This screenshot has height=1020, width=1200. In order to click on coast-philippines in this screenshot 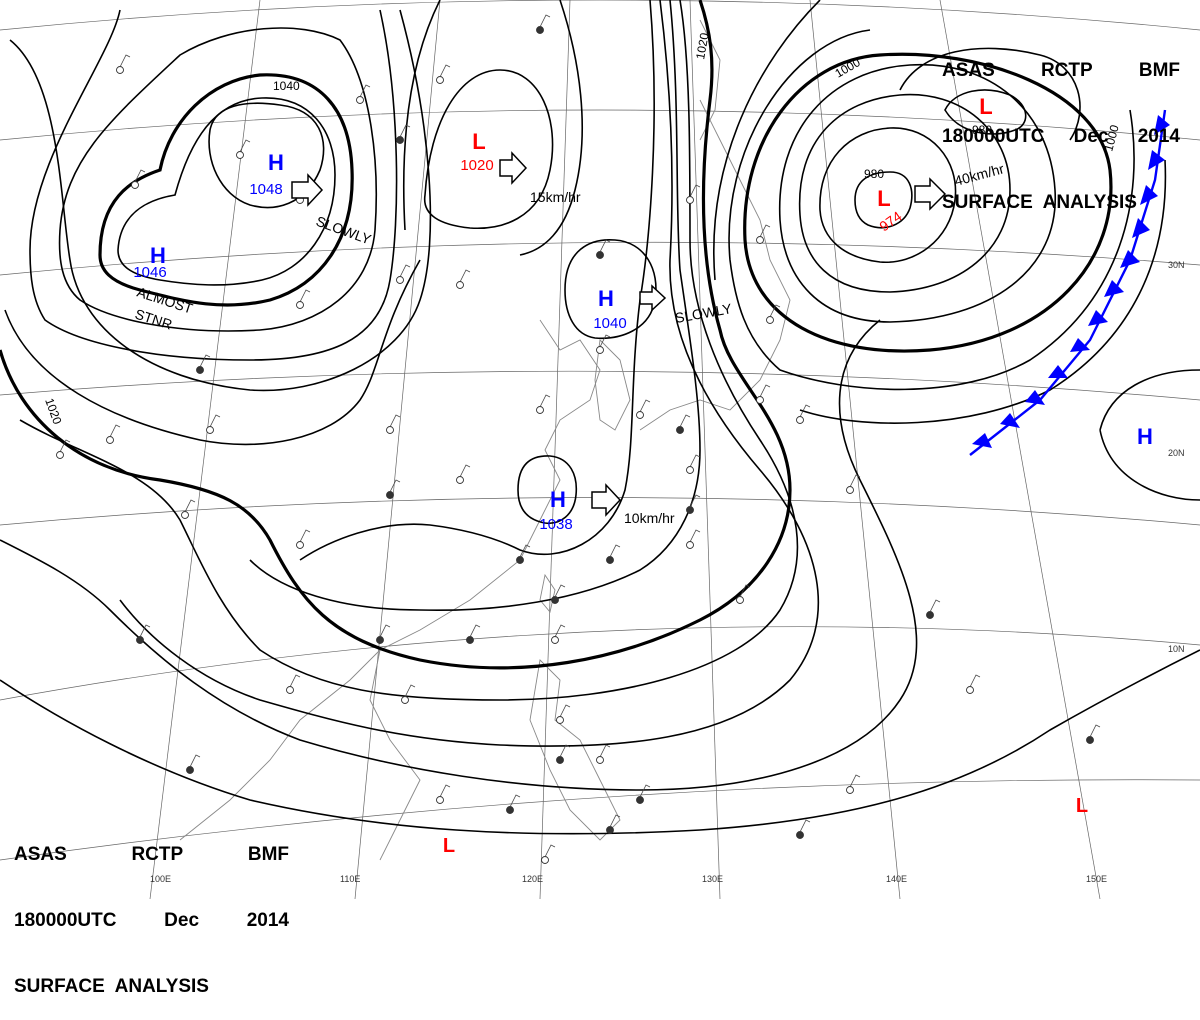, I will do `click(575, 750)`.